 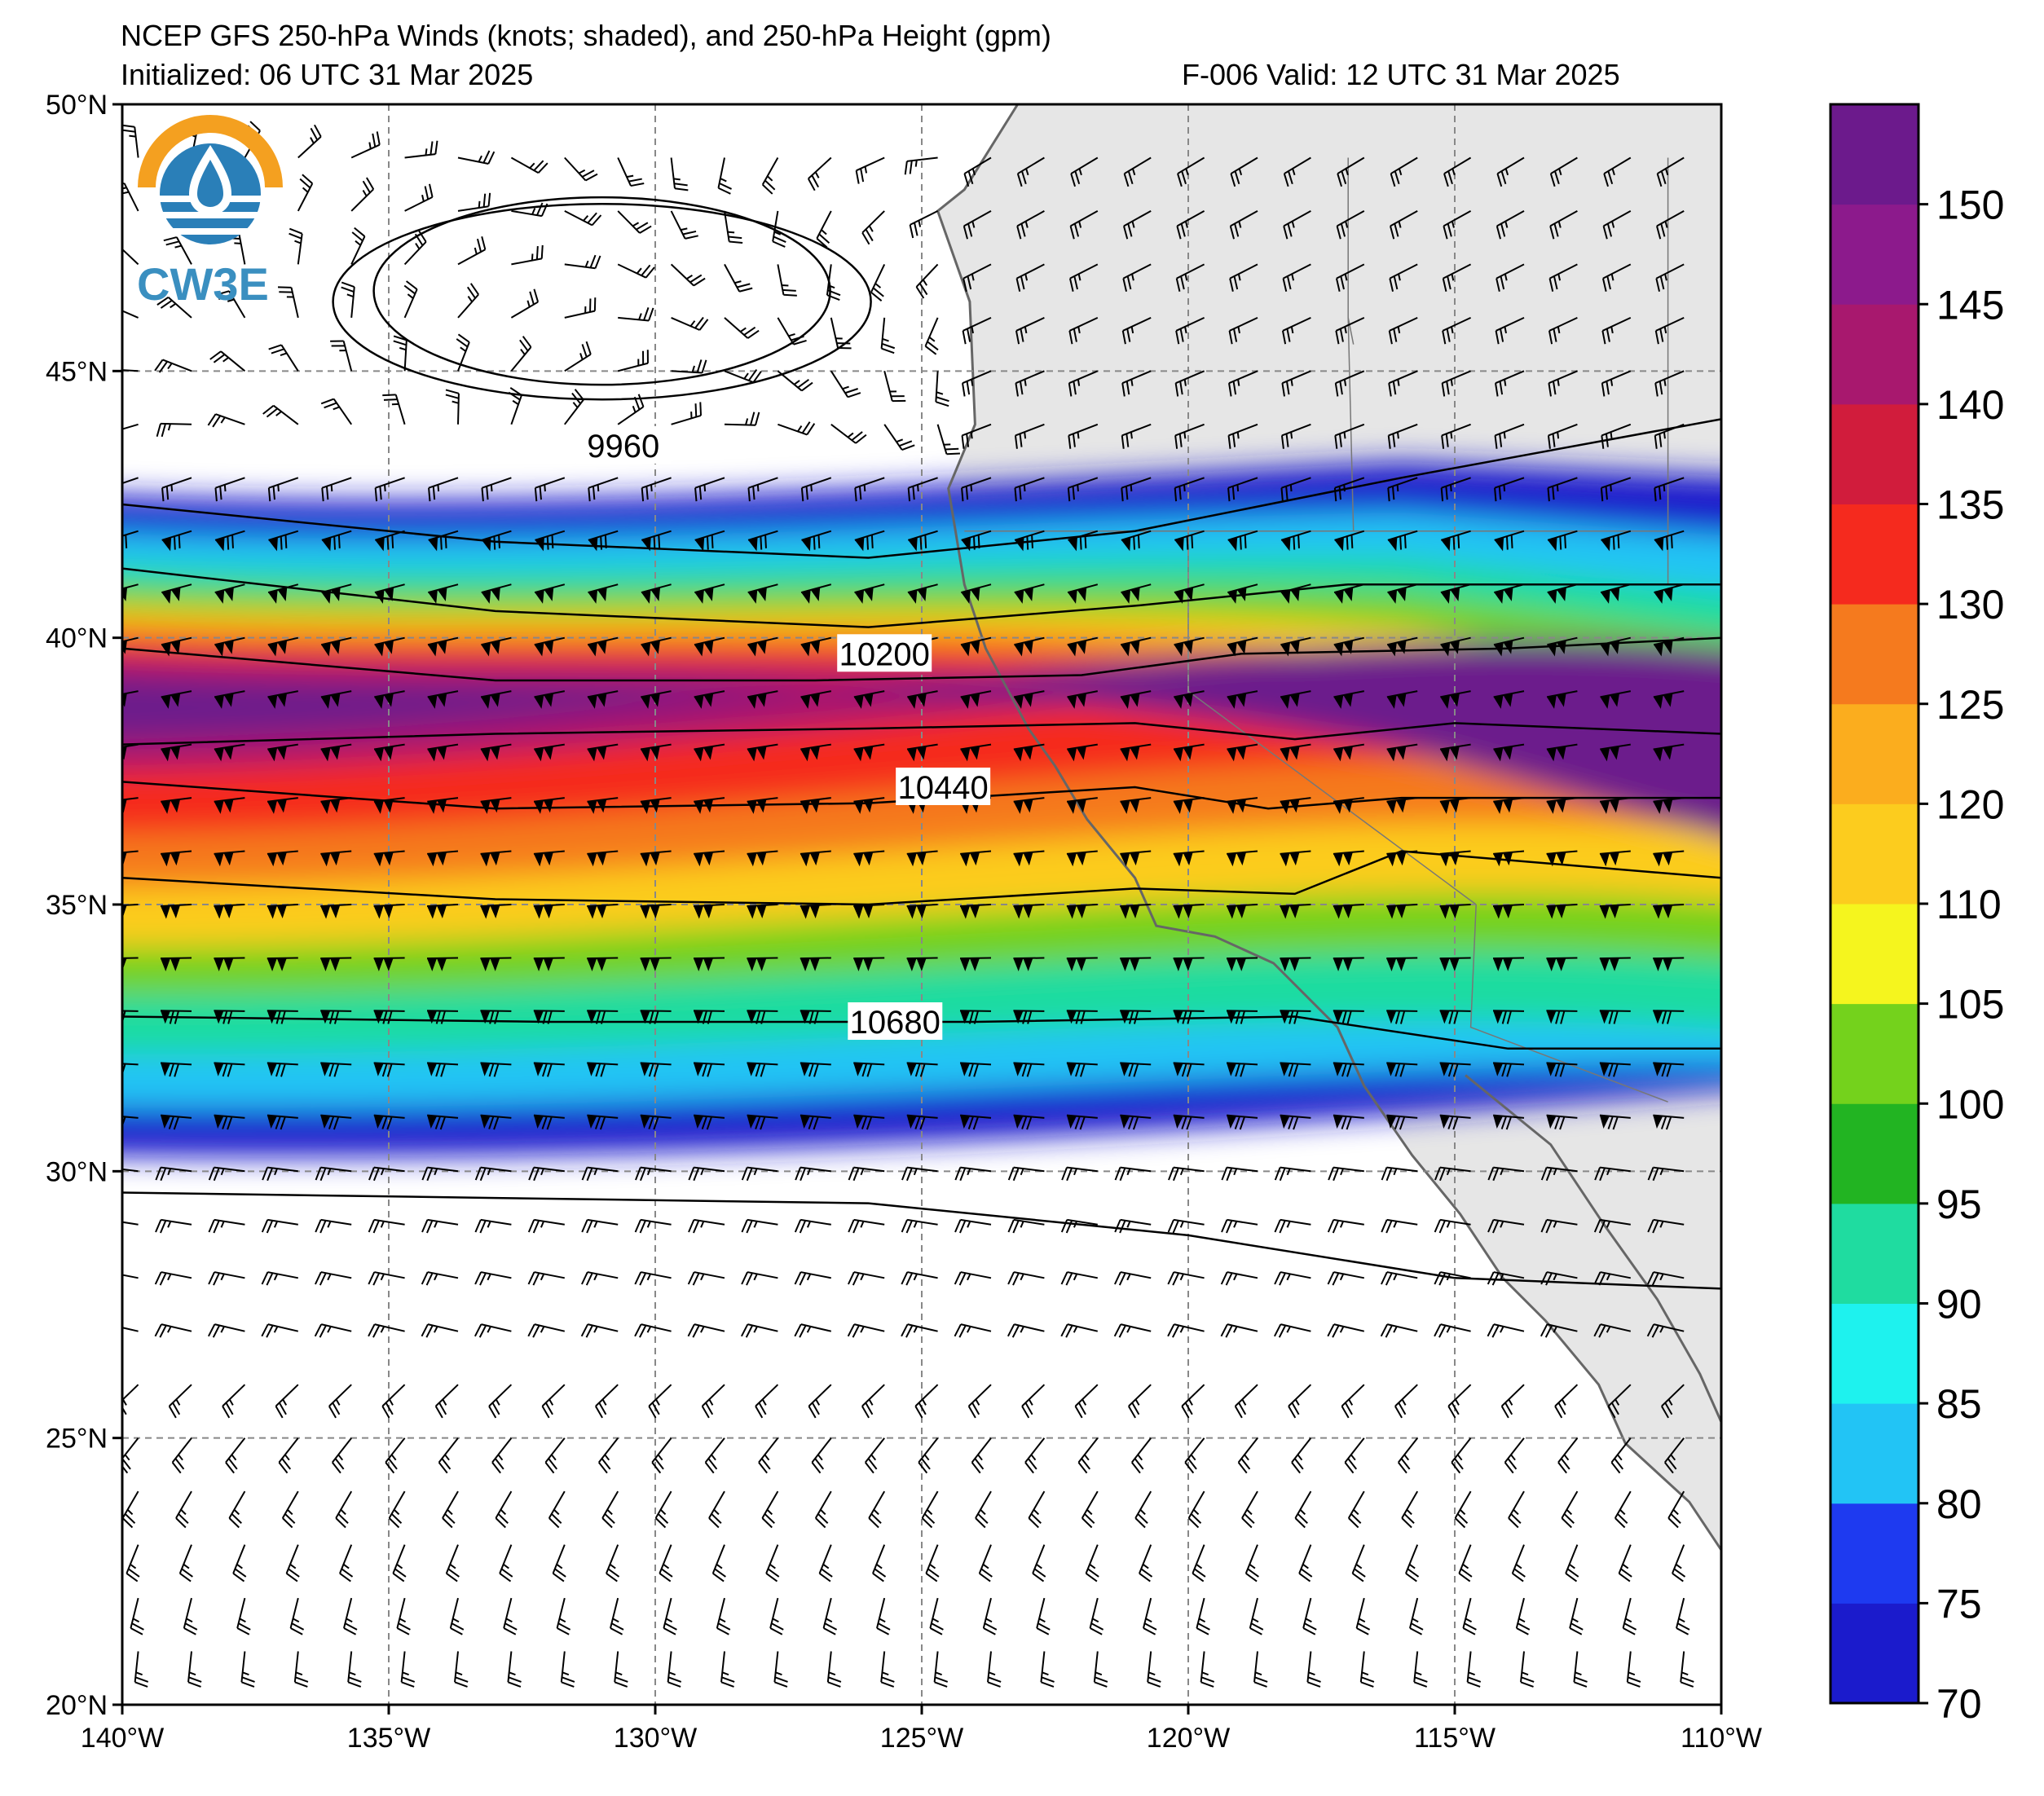 I want to click on colorbar-tick-label: 80, so click(x=1959, y=1504).